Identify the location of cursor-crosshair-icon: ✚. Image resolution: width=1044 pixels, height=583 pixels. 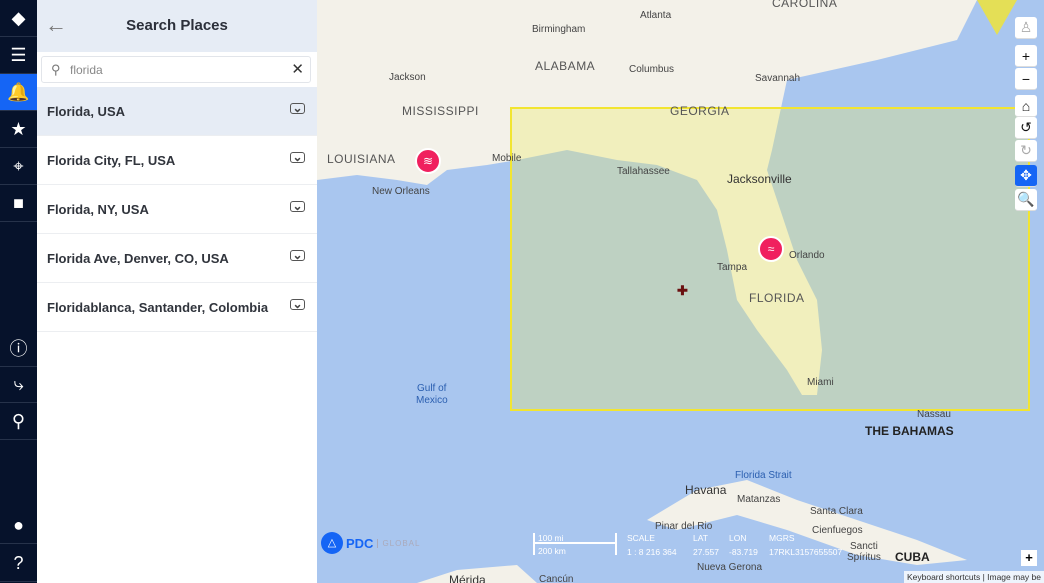
(682, 290).